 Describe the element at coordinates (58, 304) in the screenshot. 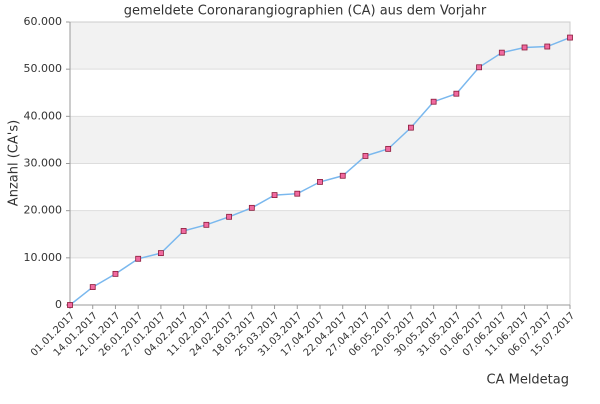

I see `y-tick-label: 0` at that location.